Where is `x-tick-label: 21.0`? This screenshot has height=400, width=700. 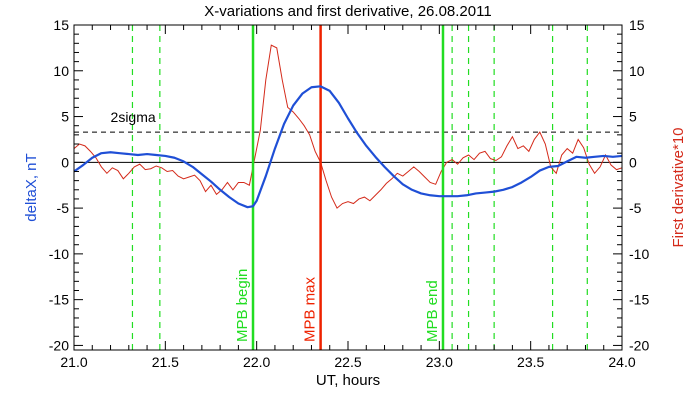
x-tick-label: 21.0 is located at coordinates (73, 362).